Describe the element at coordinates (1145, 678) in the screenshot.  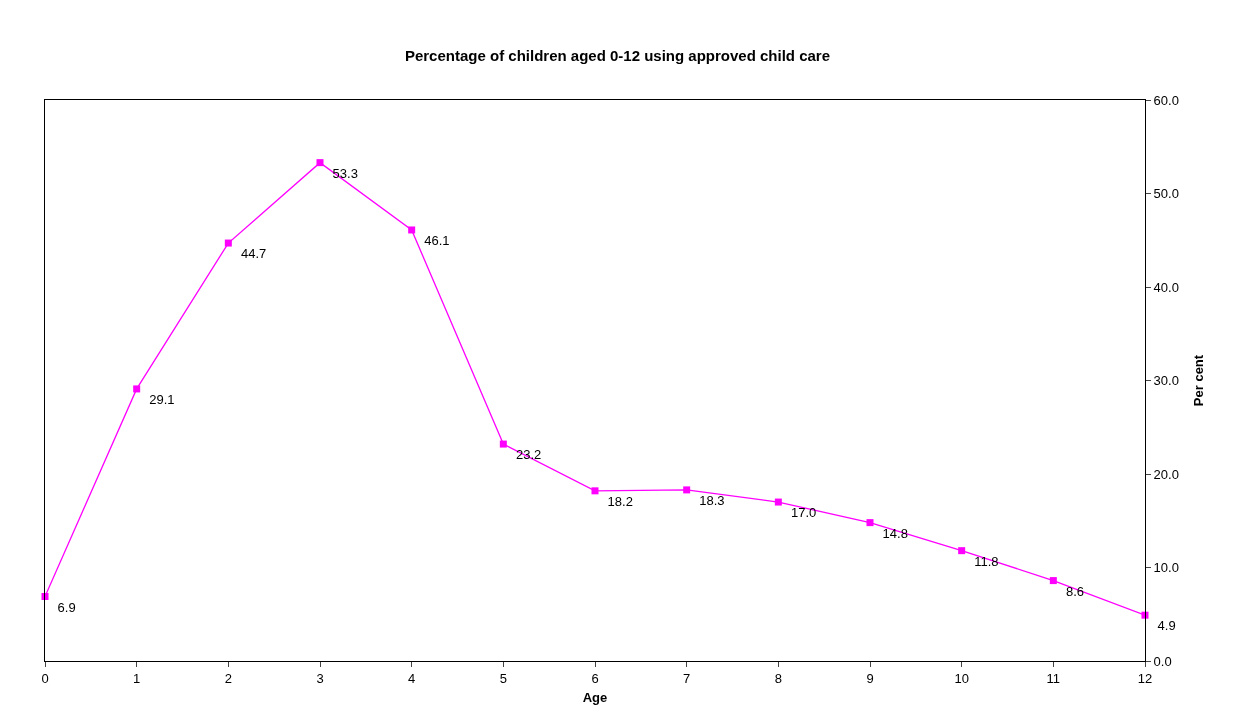
I see `x-tick-label: 12` at that location.